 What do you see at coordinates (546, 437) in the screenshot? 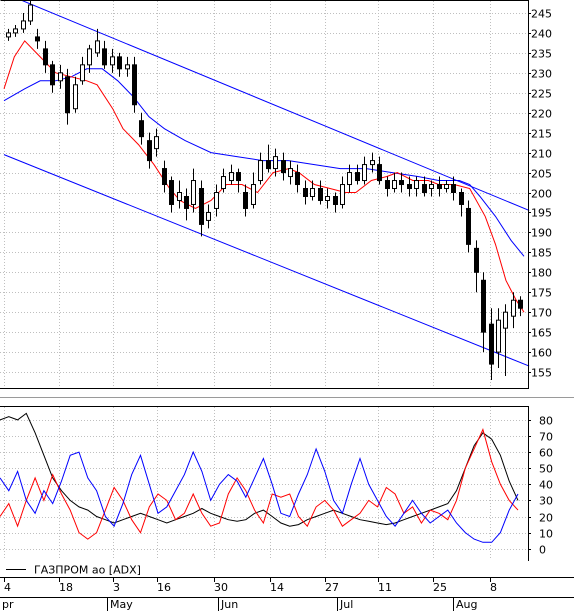
I see `y-tick-label: 70` at bounding box center [546, 437].